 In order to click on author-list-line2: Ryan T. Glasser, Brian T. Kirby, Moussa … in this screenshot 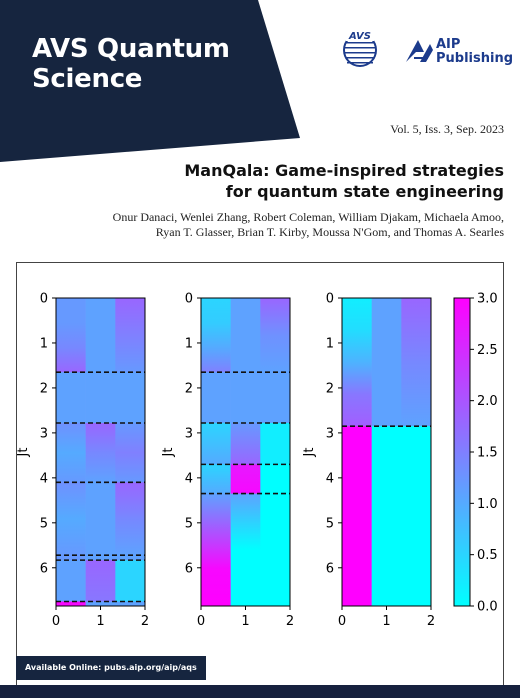, I will do `click(329, 232)`.